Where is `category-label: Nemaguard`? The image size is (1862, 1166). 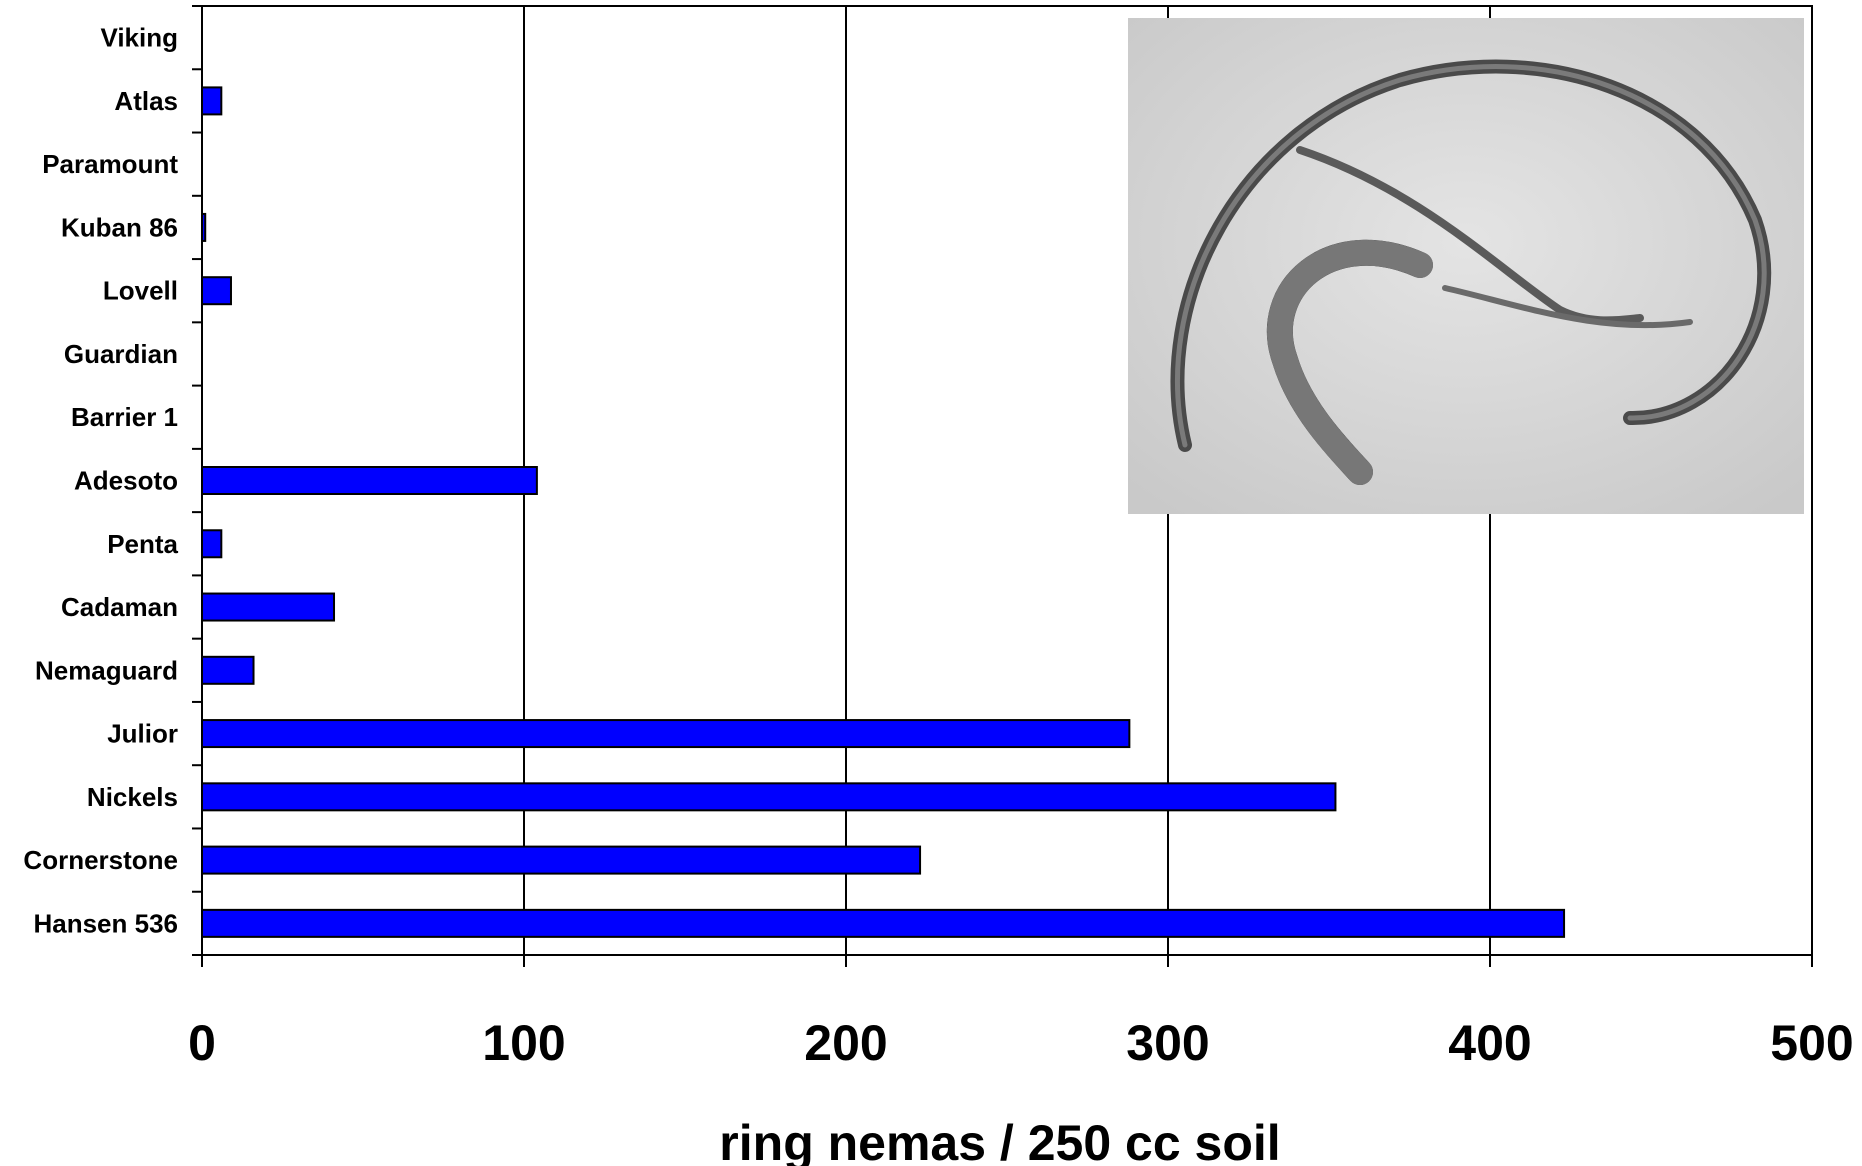 category-label: Nemaguard is located at coordinates (106, 670).